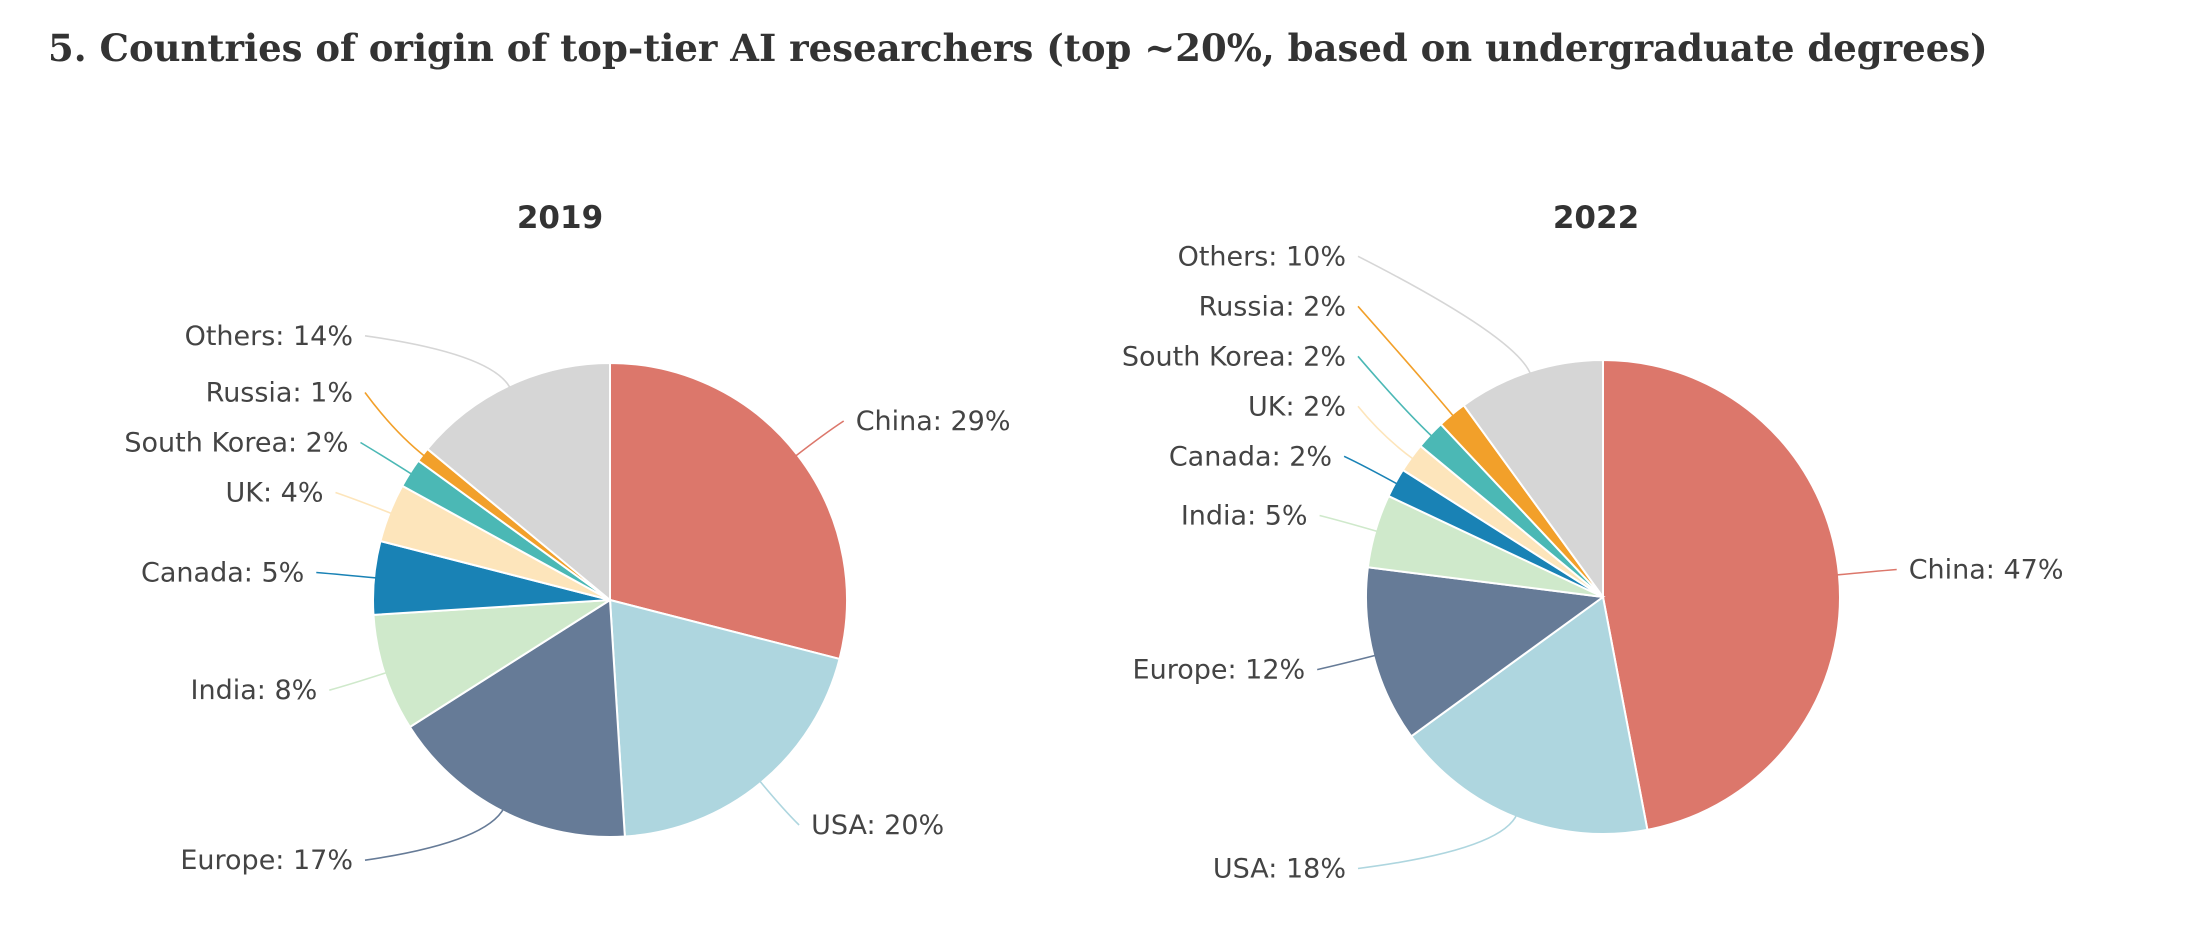 This screenshot has height=948, width=2188. What do you see at coordinates (279, 393) in the screenshot?
I see `slice-label-russia-2019: Russia: 1%` at bounding box center [279, 393].